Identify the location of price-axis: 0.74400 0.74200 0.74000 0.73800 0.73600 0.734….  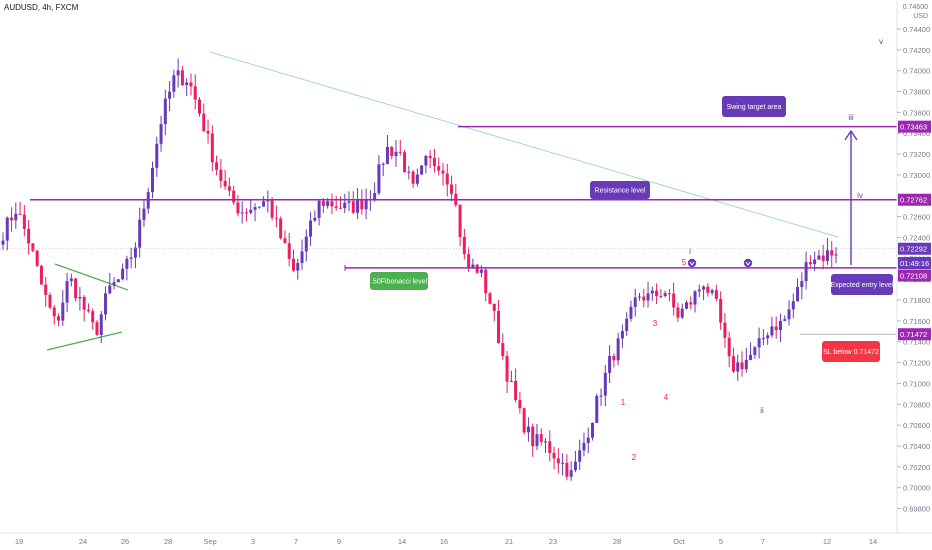
(913, 266).